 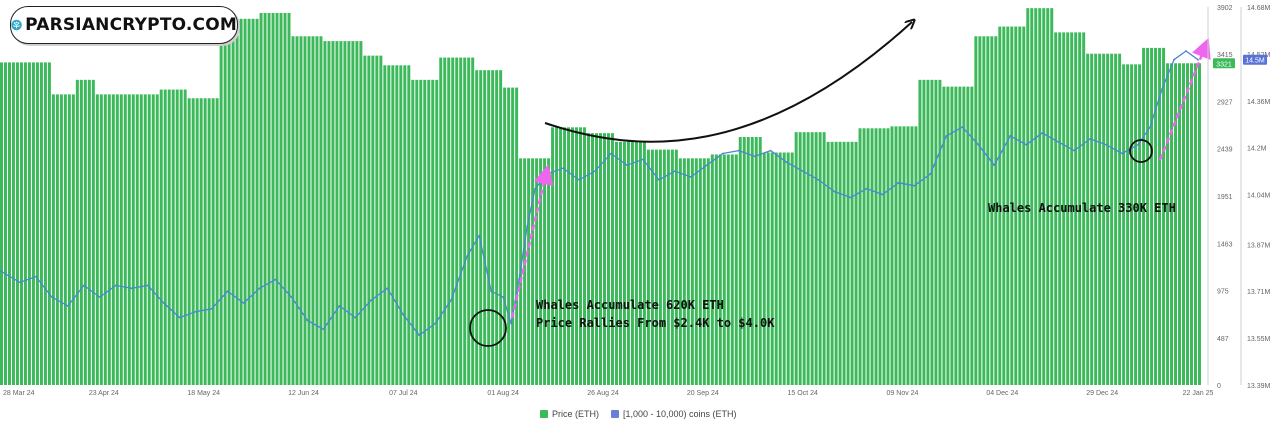 What do you see at coordinates (1224, 63) in the screenshot?
I see `price-badge` at bounding box center [1224, 63].